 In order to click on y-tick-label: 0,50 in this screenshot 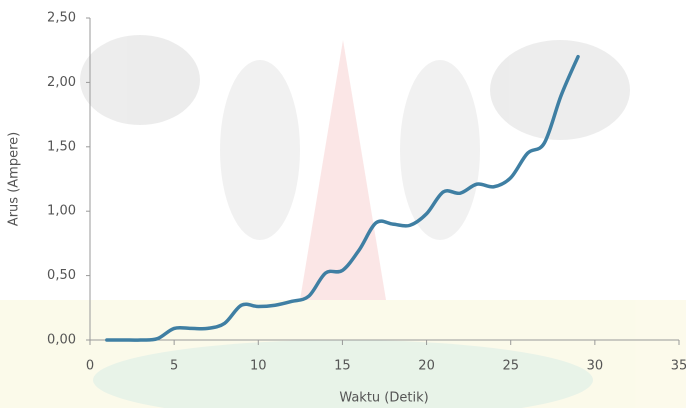, I will do `click(61, 275)`.